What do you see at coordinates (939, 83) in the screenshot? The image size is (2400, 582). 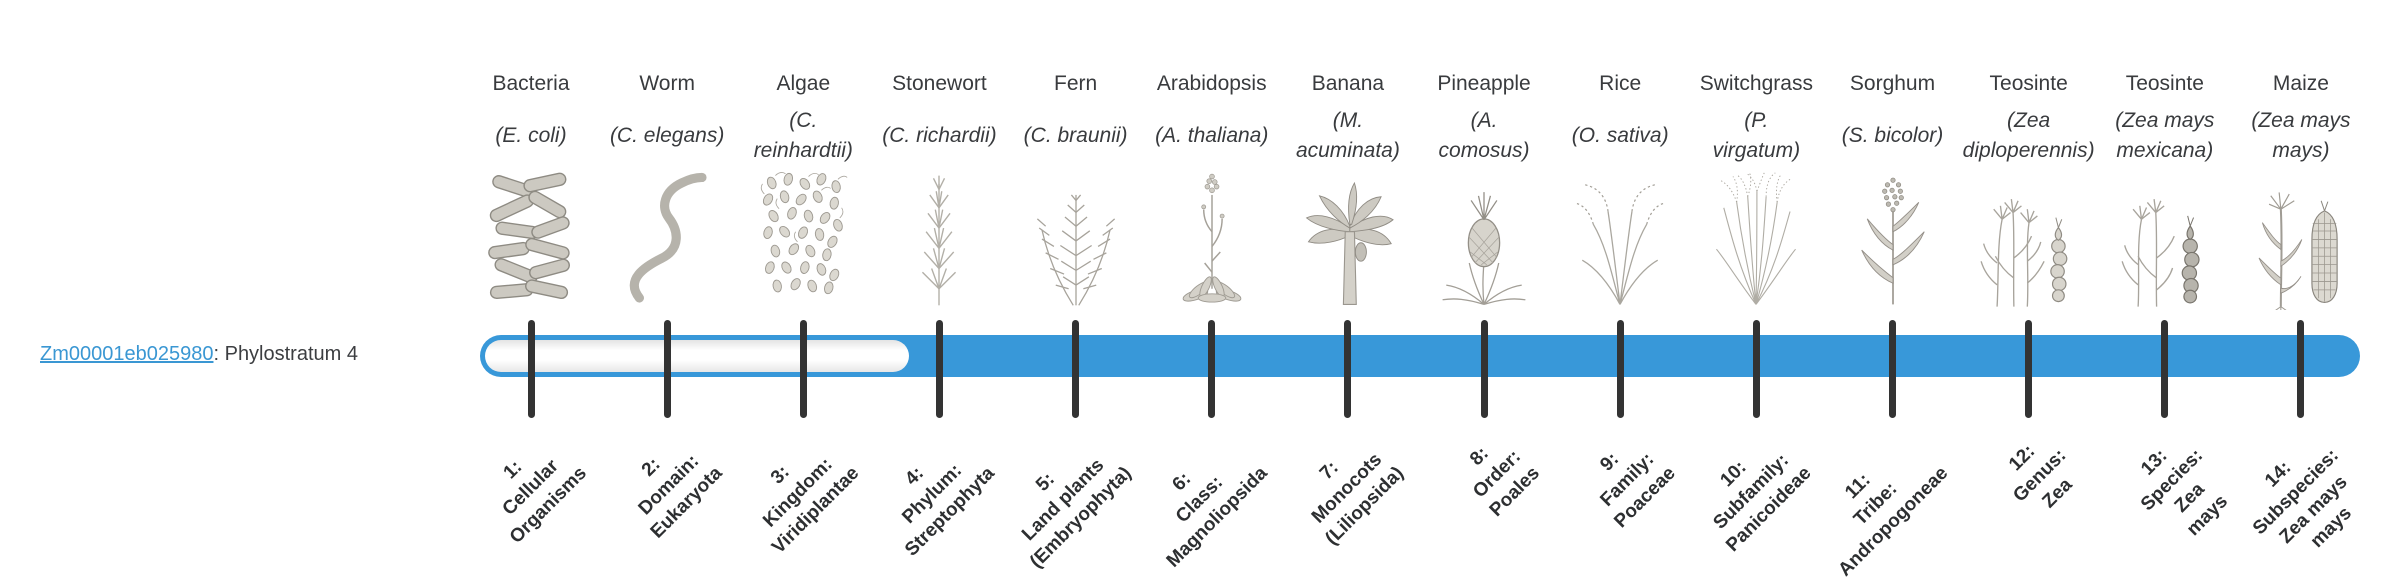 I see `organism-name: Stonewort` at bounding box center [939, 83].